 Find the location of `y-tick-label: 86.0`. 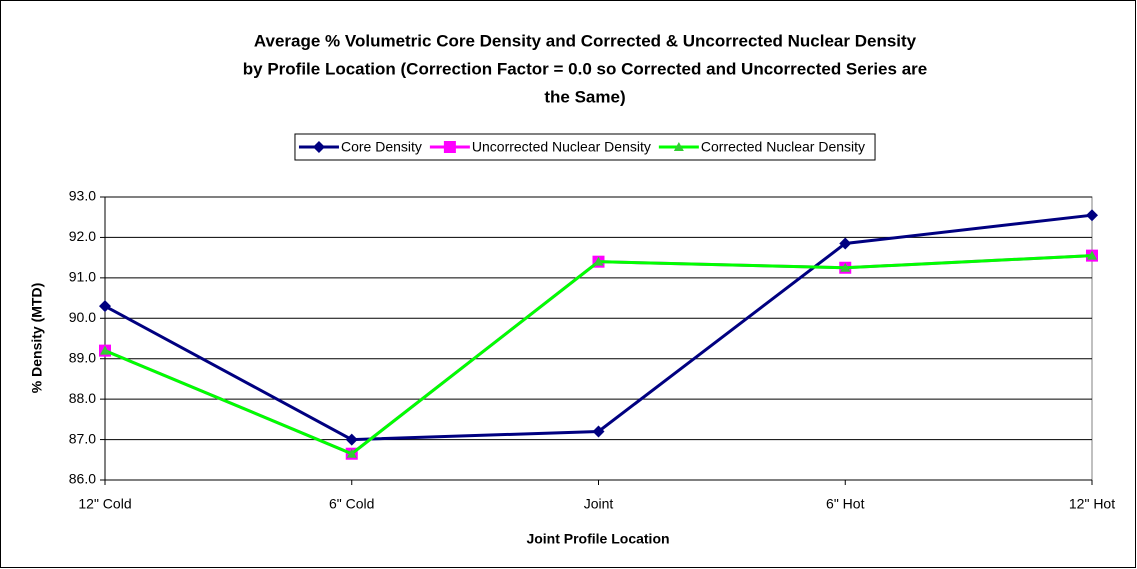

y-tick-label: 86.0 is located at coordinates (82, 479).